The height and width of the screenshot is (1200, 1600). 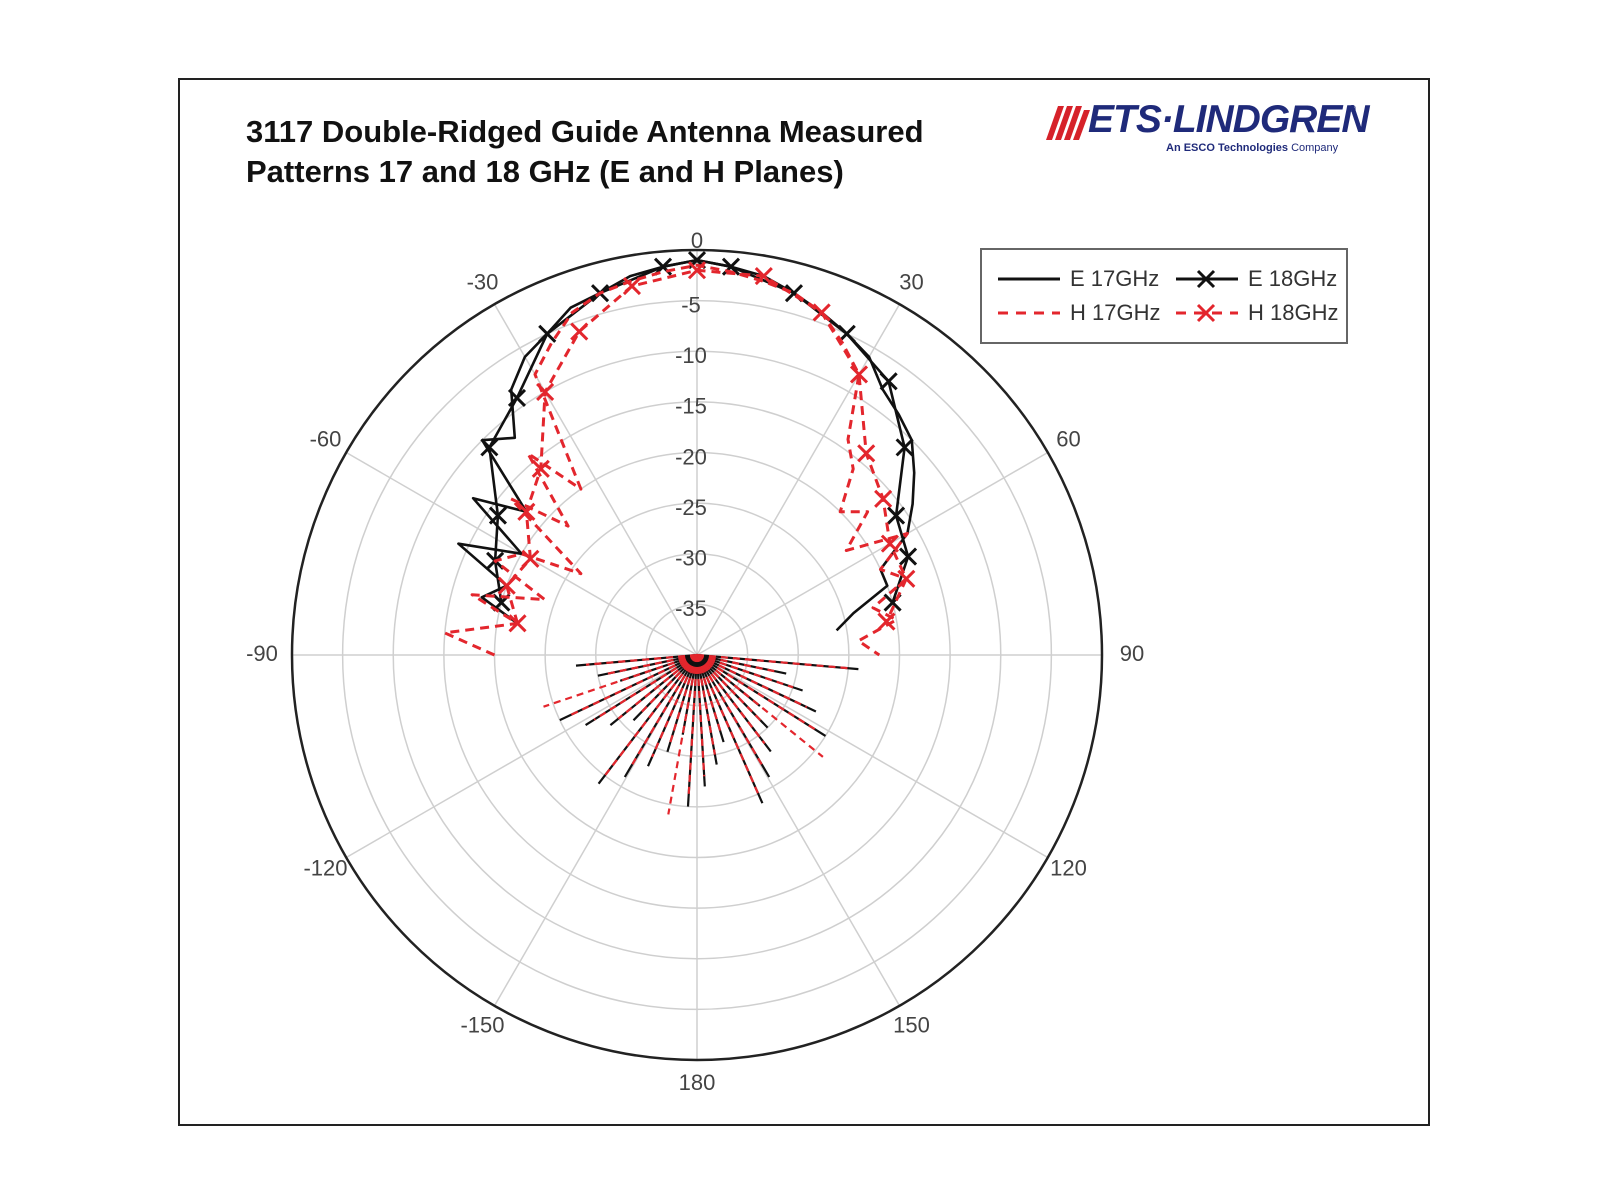 I want to click on radial-tick-label-5: -30, so click(x=691, y=558).